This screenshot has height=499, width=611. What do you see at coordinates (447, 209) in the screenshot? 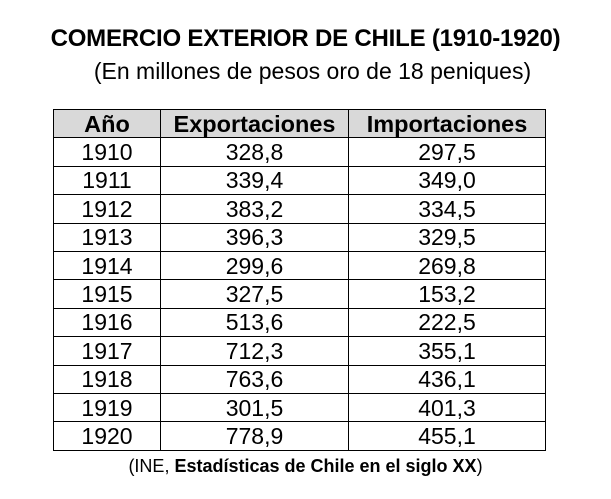
I see `cell-imports: 334,5` at bounding box center [447, 209].